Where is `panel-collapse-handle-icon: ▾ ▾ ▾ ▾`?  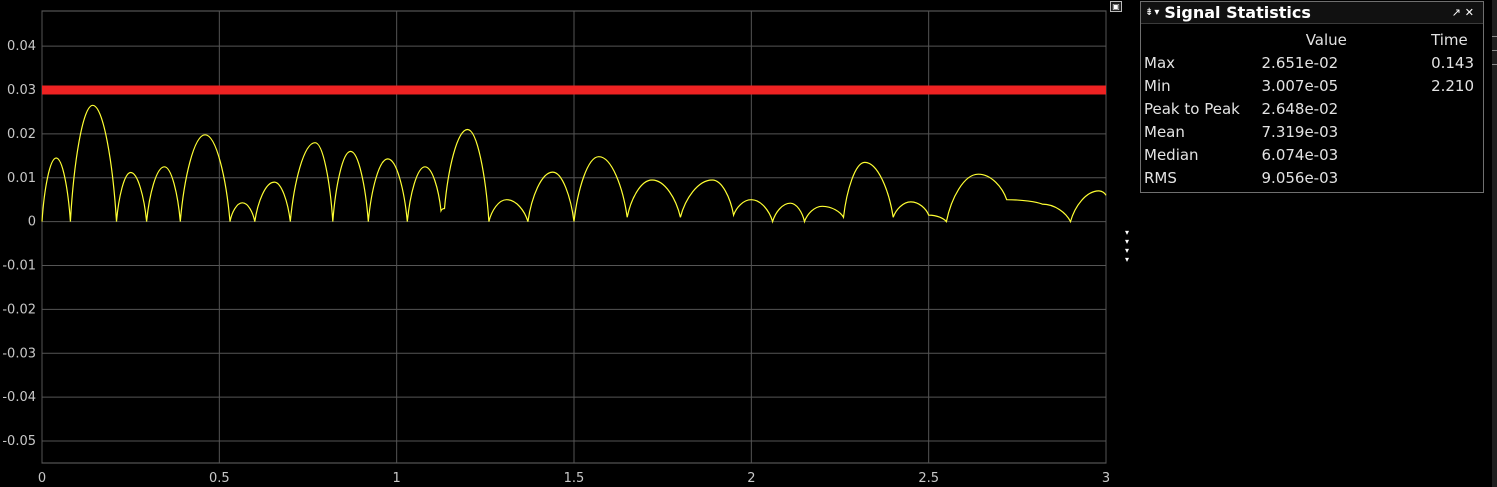 panel-collapse-handle-icon: ▾ ▾ ▾ ▾ is located at coordinates (1126, 246).